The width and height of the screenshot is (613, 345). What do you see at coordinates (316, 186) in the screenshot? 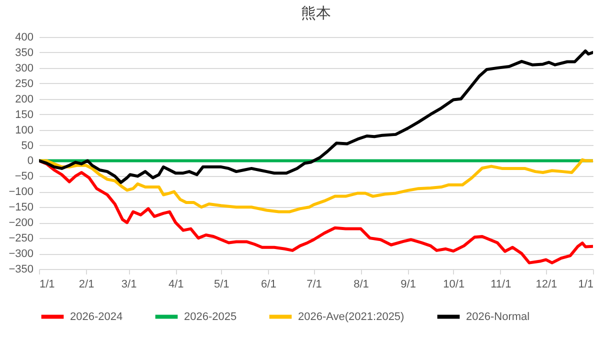
I see `line-series` at bounding box center [316, 186].